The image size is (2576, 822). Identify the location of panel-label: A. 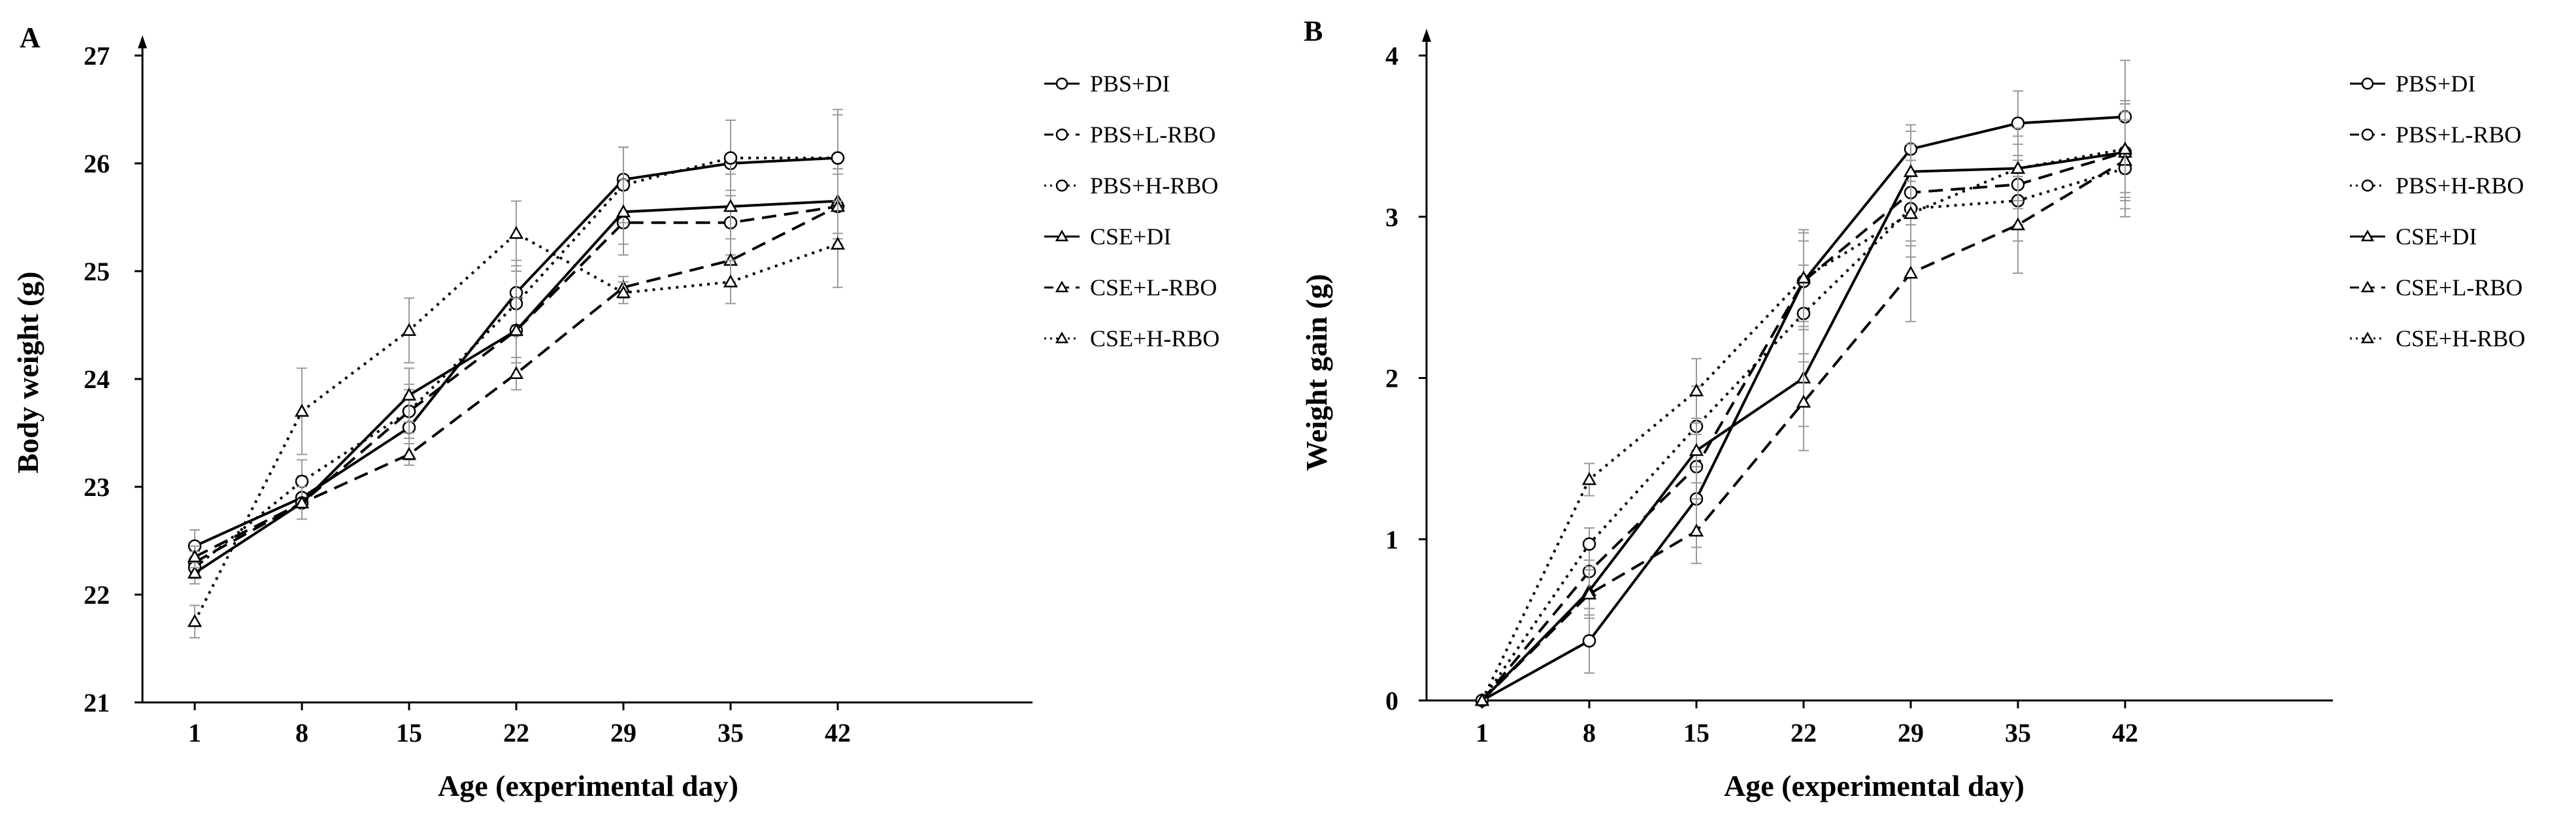
(30, 38).